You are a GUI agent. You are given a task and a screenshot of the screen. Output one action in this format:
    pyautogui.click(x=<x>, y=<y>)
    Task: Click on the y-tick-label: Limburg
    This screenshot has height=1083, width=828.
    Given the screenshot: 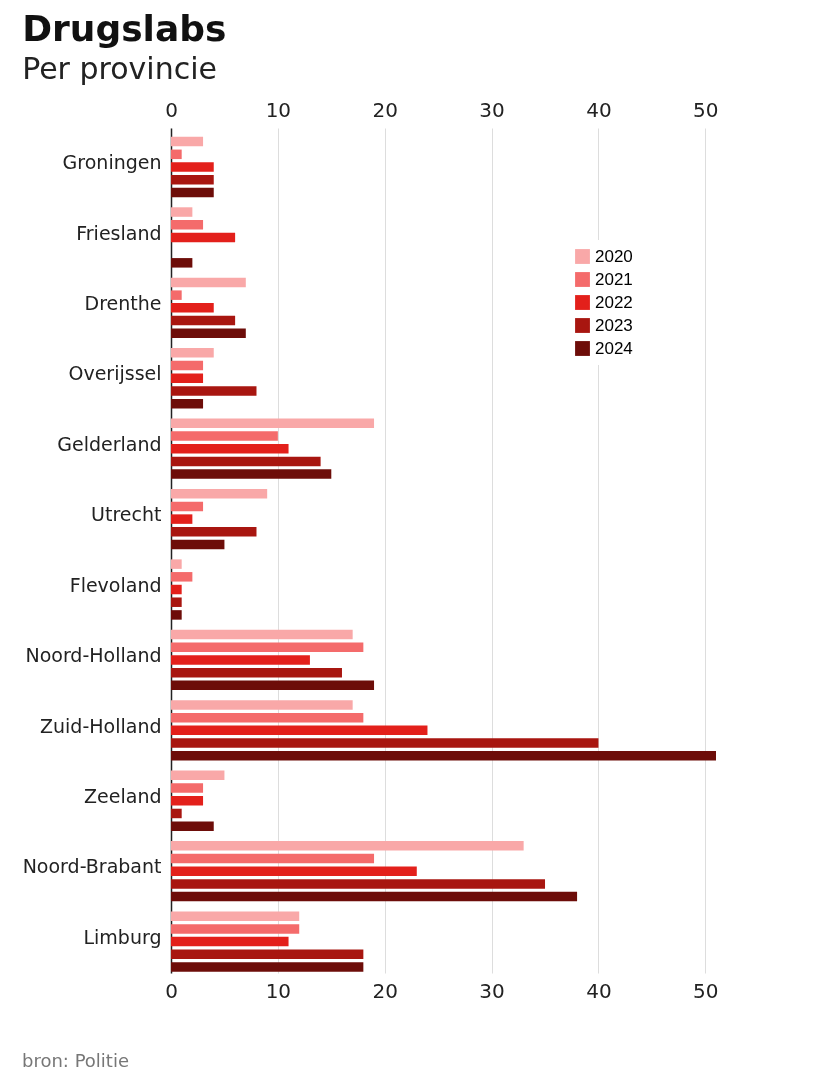 What is the action you would take?
    pyautogui.click(x=122, y=936)
    